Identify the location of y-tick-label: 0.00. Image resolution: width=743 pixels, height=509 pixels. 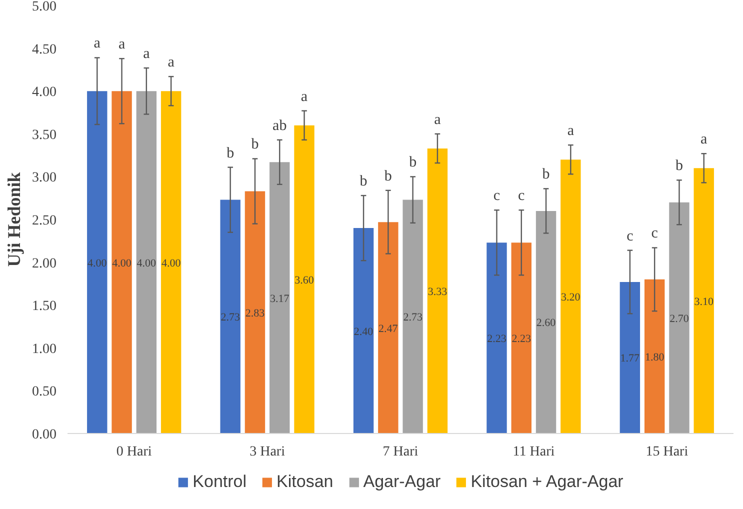
(44, 435).